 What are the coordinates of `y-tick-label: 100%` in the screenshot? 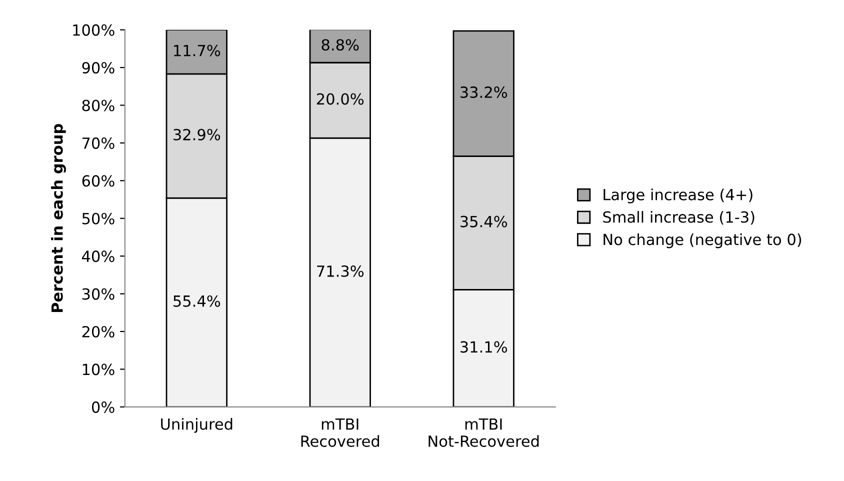 It's located at (93, 30).